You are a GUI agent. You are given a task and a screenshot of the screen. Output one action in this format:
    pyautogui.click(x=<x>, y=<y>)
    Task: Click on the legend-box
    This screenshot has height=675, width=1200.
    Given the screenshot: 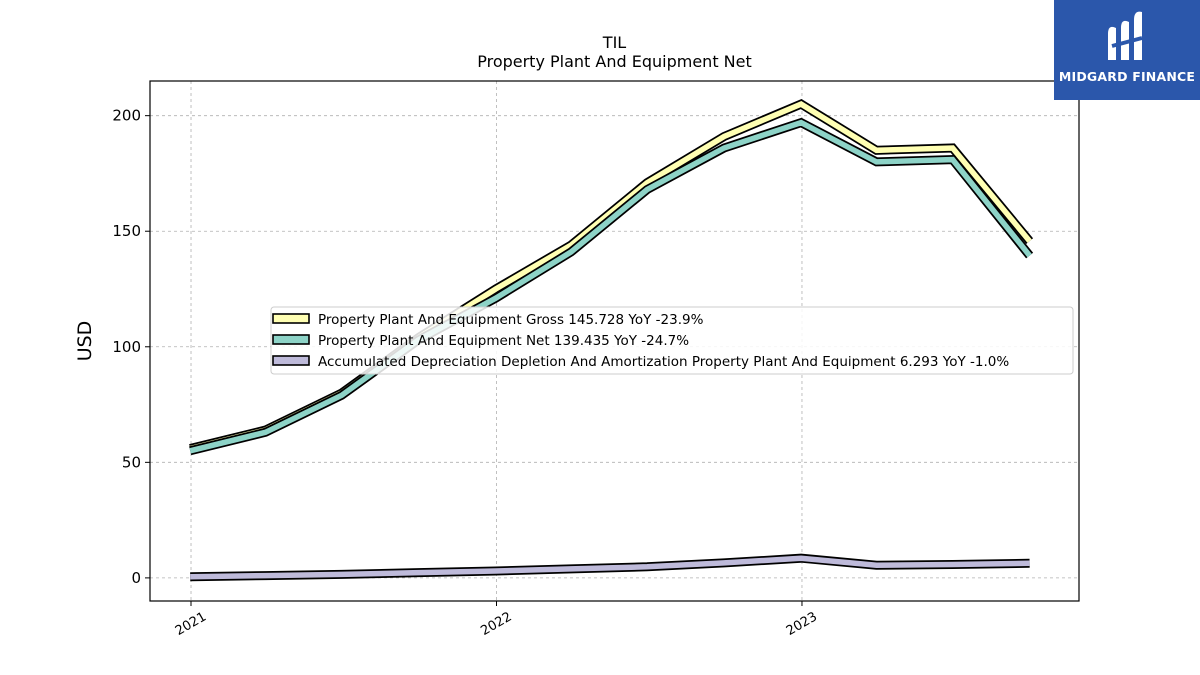 What is the action you would take?
    pyautogui.click(x=672, y=340)
    